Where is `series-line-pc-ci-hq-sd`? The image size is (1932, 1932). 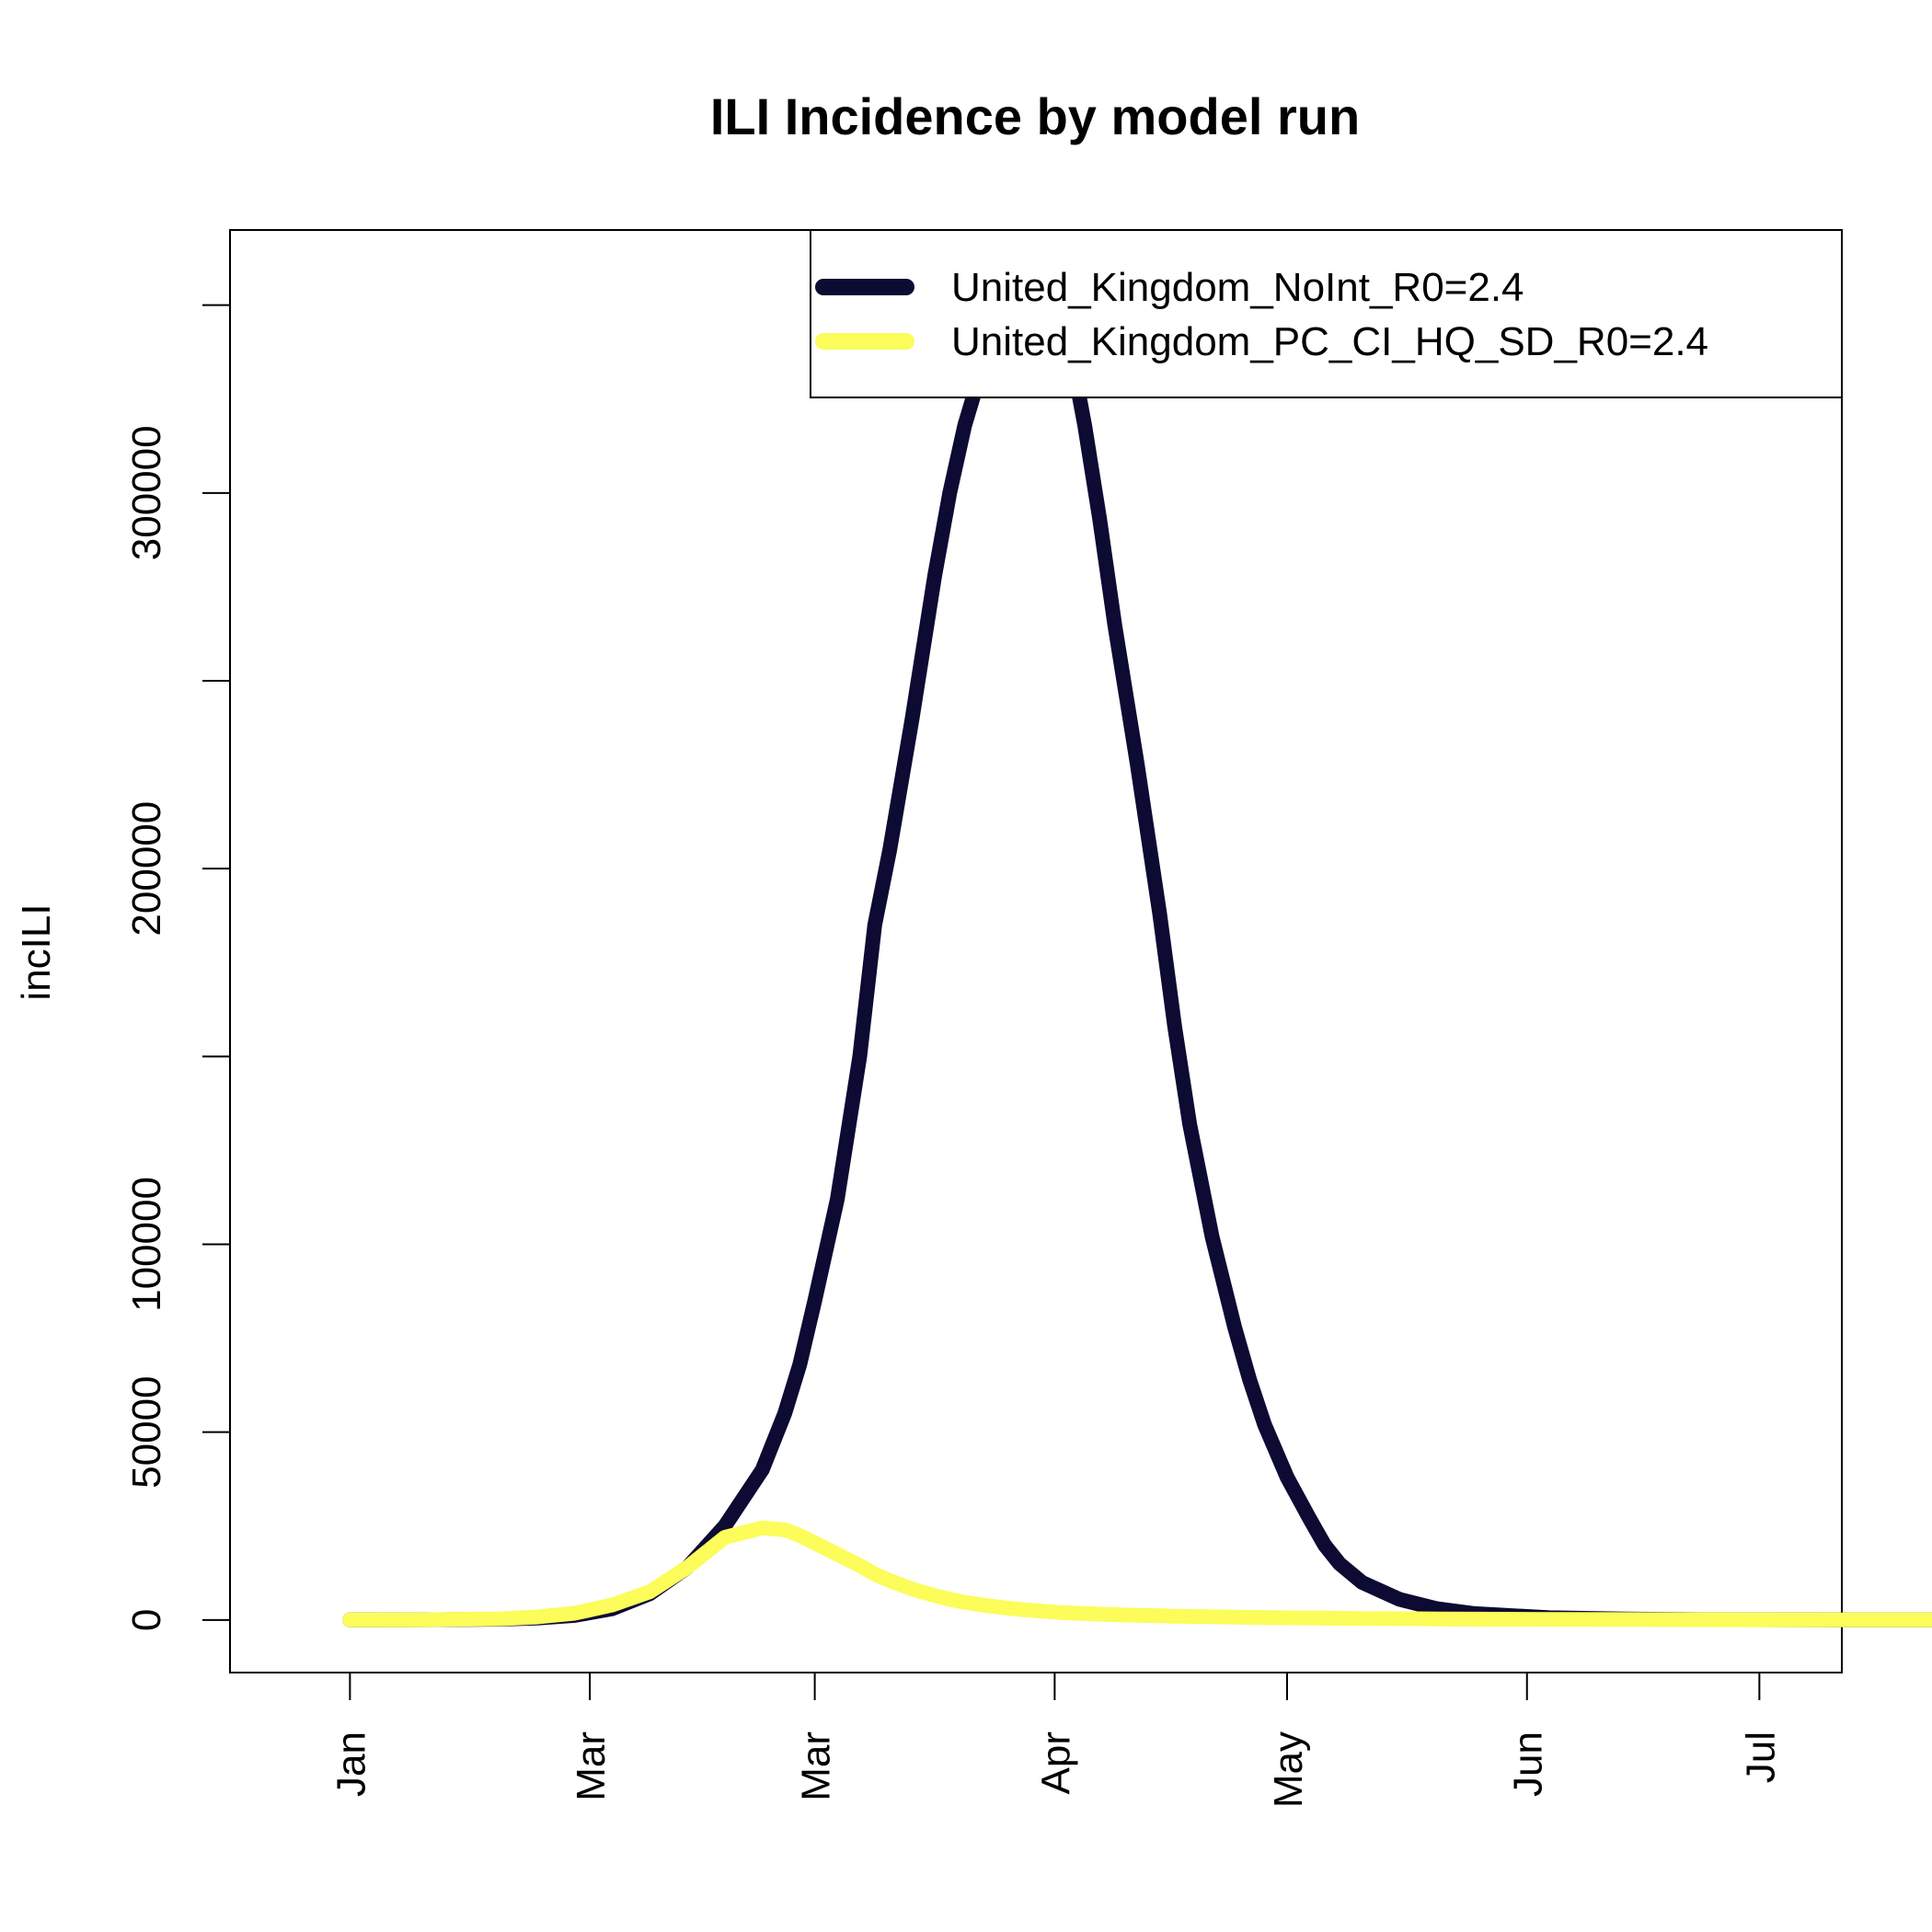 series-line-pc-ci-hq-sd is located at coordinates (1137, 1573).